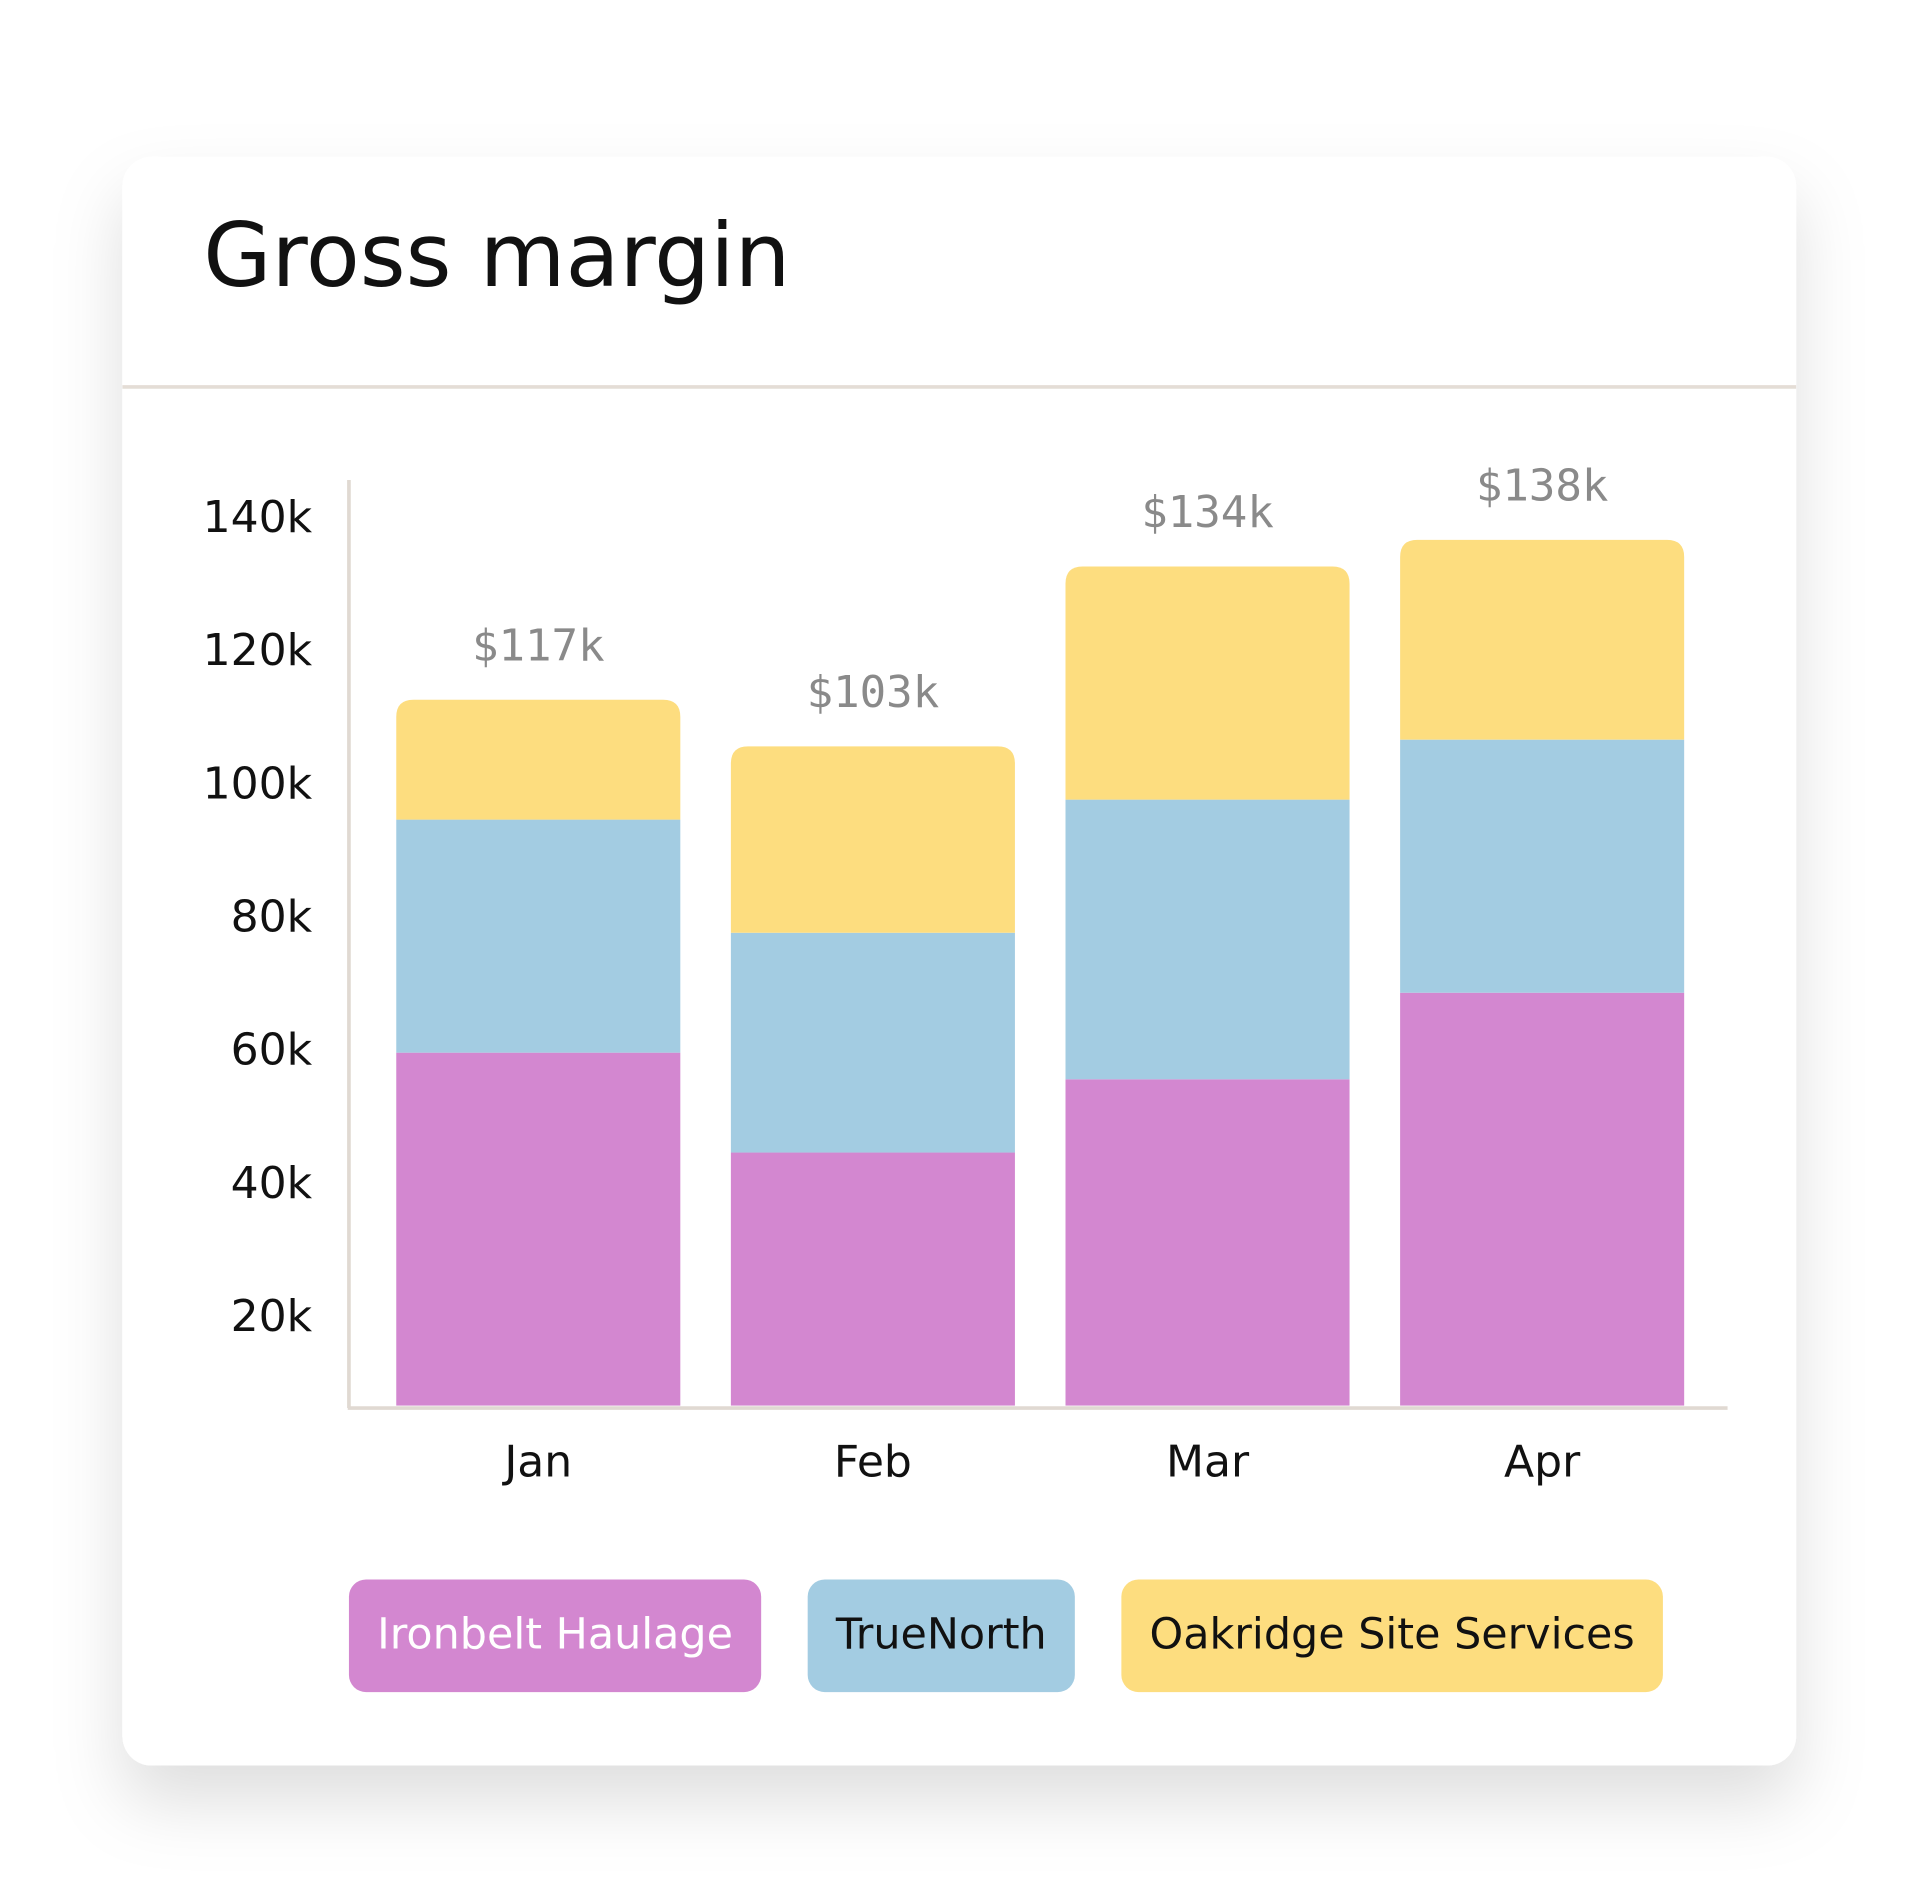 The height and width of the screenshot is (1877, 1910). I want to click on y-tick-label: 120k, so click(258, 650).